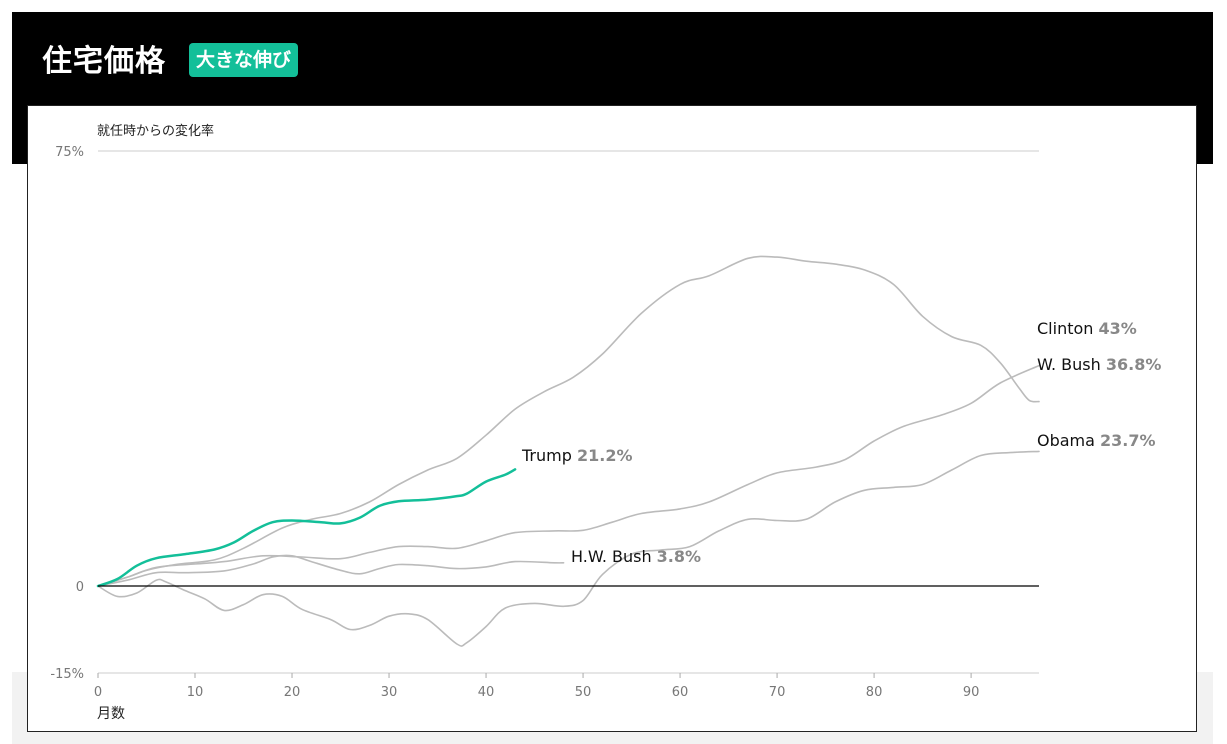  I want to click on series-label-trump: Trump 21.2%, so click(576, 455).